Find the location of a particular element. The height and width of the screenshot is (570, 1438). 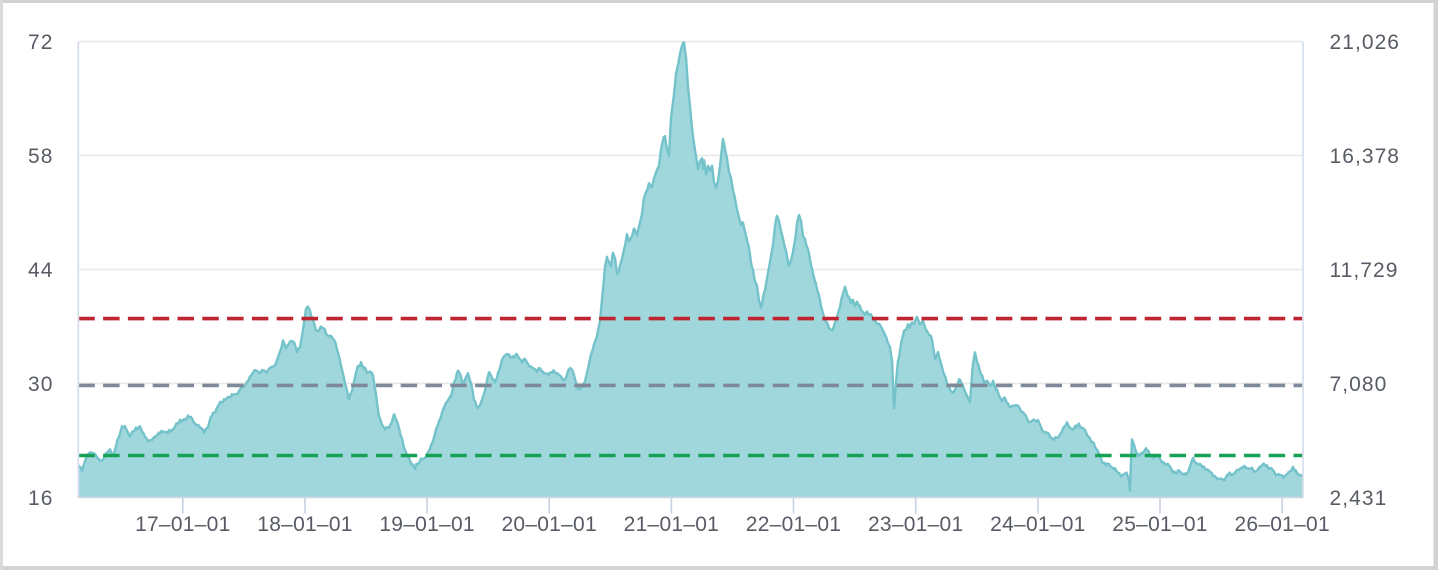

svg-text: 26–01–01 is located at coordinates (1281, 524).